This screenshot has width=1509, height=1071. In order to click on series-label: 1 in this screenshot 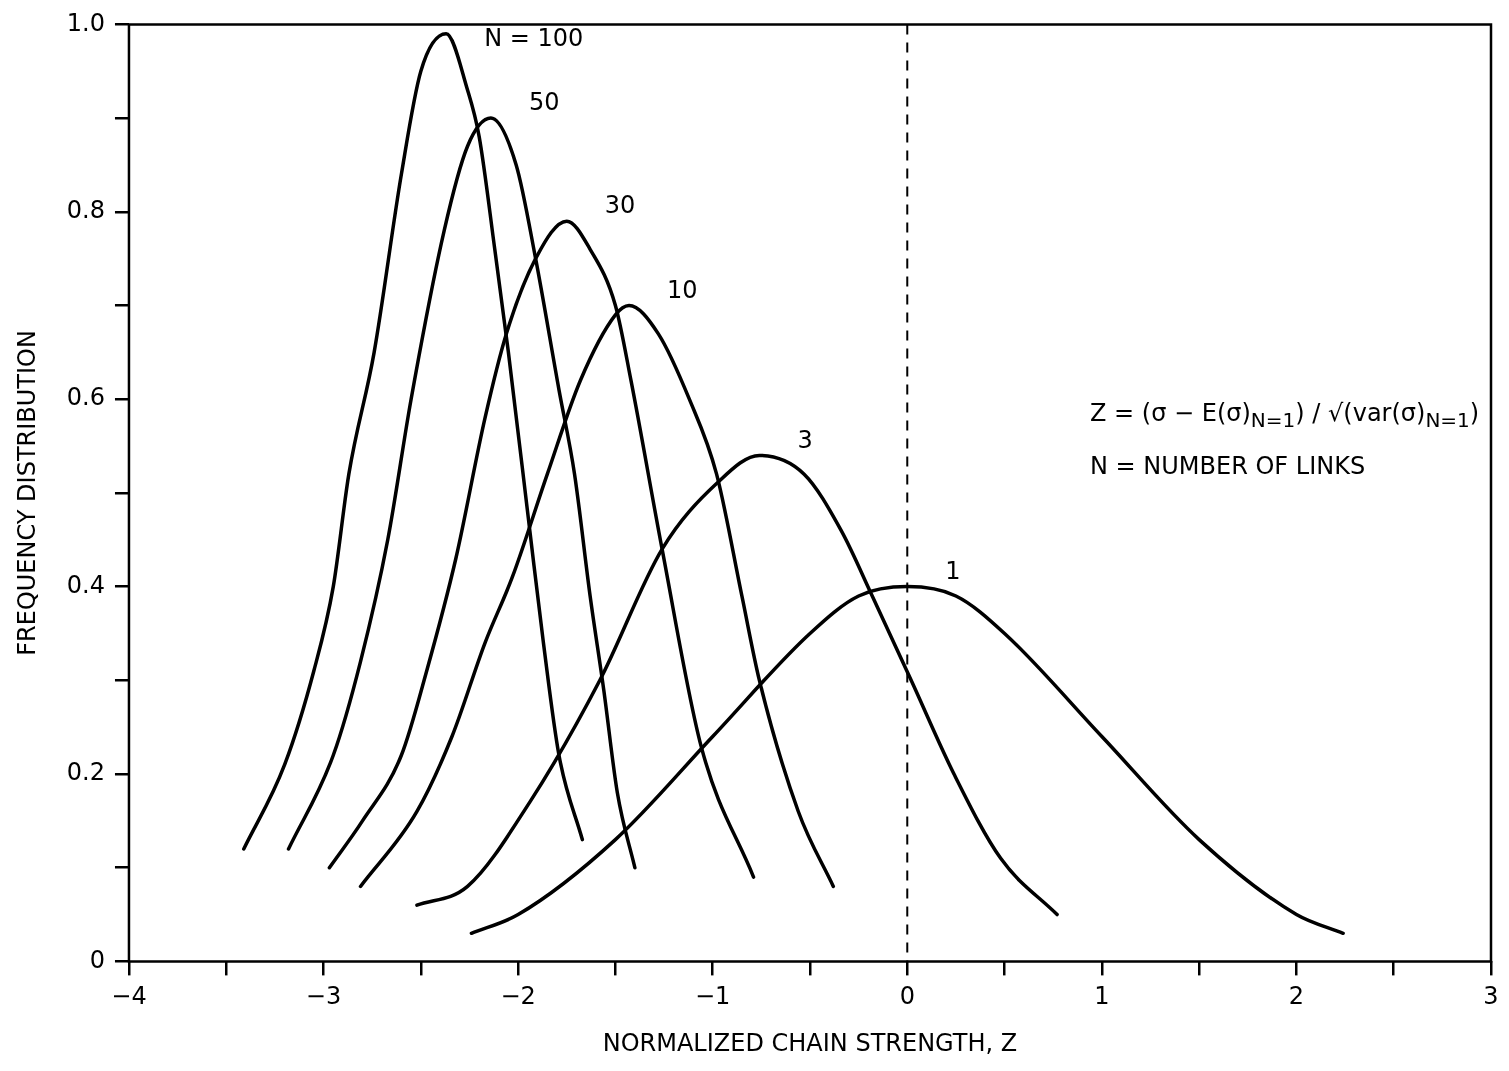, I will do `click(953, 570)`.